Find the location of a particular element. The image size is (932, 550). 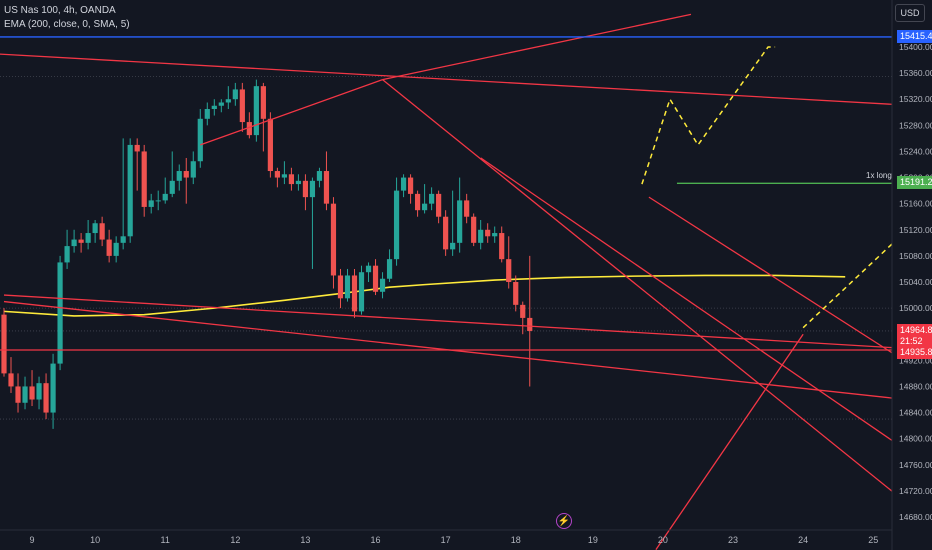

indicator-legend: EMA (200, close, 0, SMA, 5) is located at coordinates (67, 24).